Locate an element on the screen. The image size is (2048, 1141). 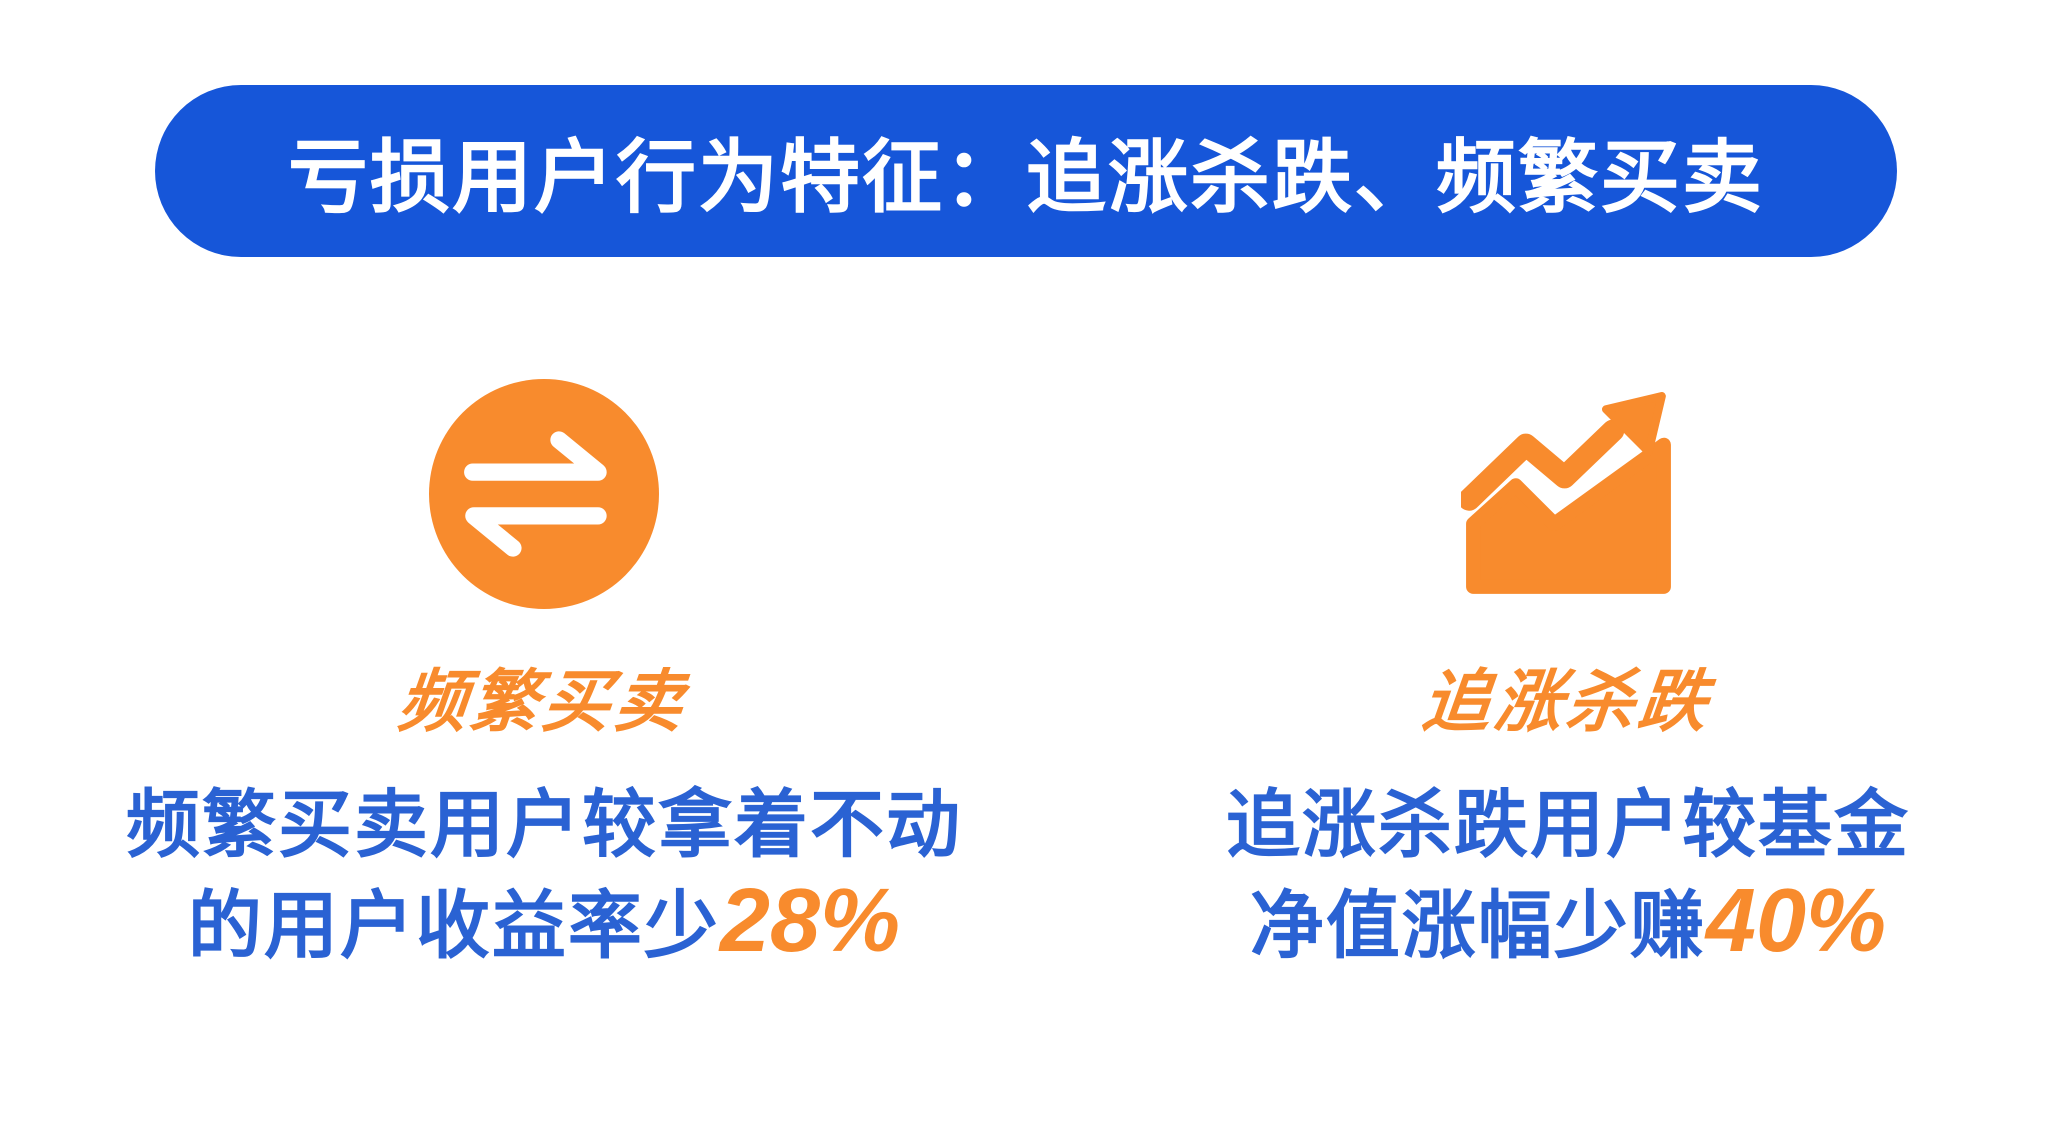
percent-value-40: 40% is located at coordinates (1796, 921).